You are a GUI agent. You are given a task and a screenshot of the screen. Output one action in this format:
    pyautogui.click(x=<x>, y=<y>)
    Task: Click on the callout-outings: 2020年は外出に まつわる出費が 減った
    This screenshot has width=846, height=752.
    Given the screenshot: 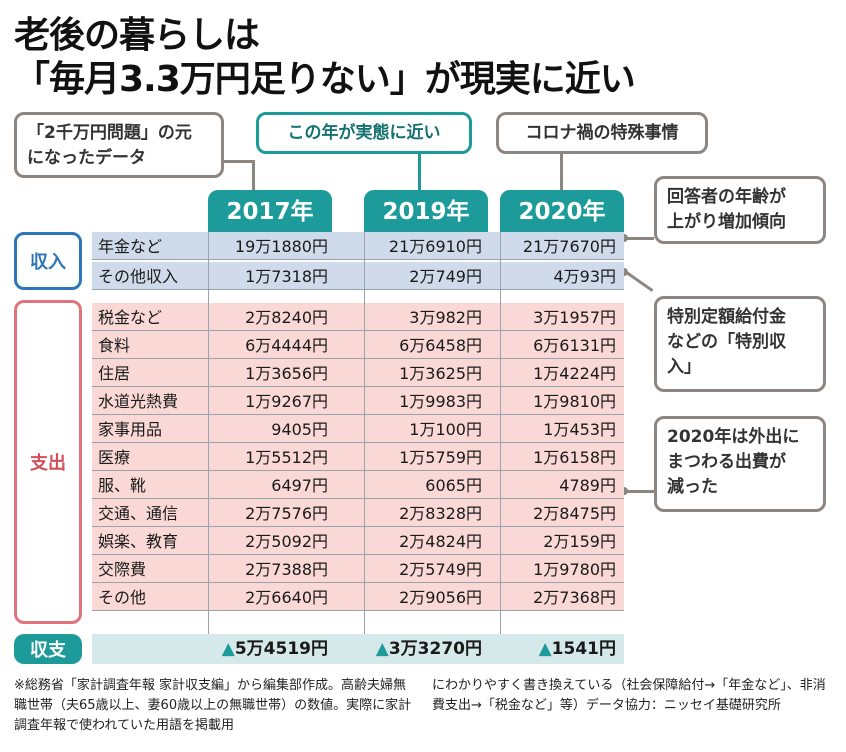 What is the action you would take?
    pyautogui.click(x=740, y=464)
    